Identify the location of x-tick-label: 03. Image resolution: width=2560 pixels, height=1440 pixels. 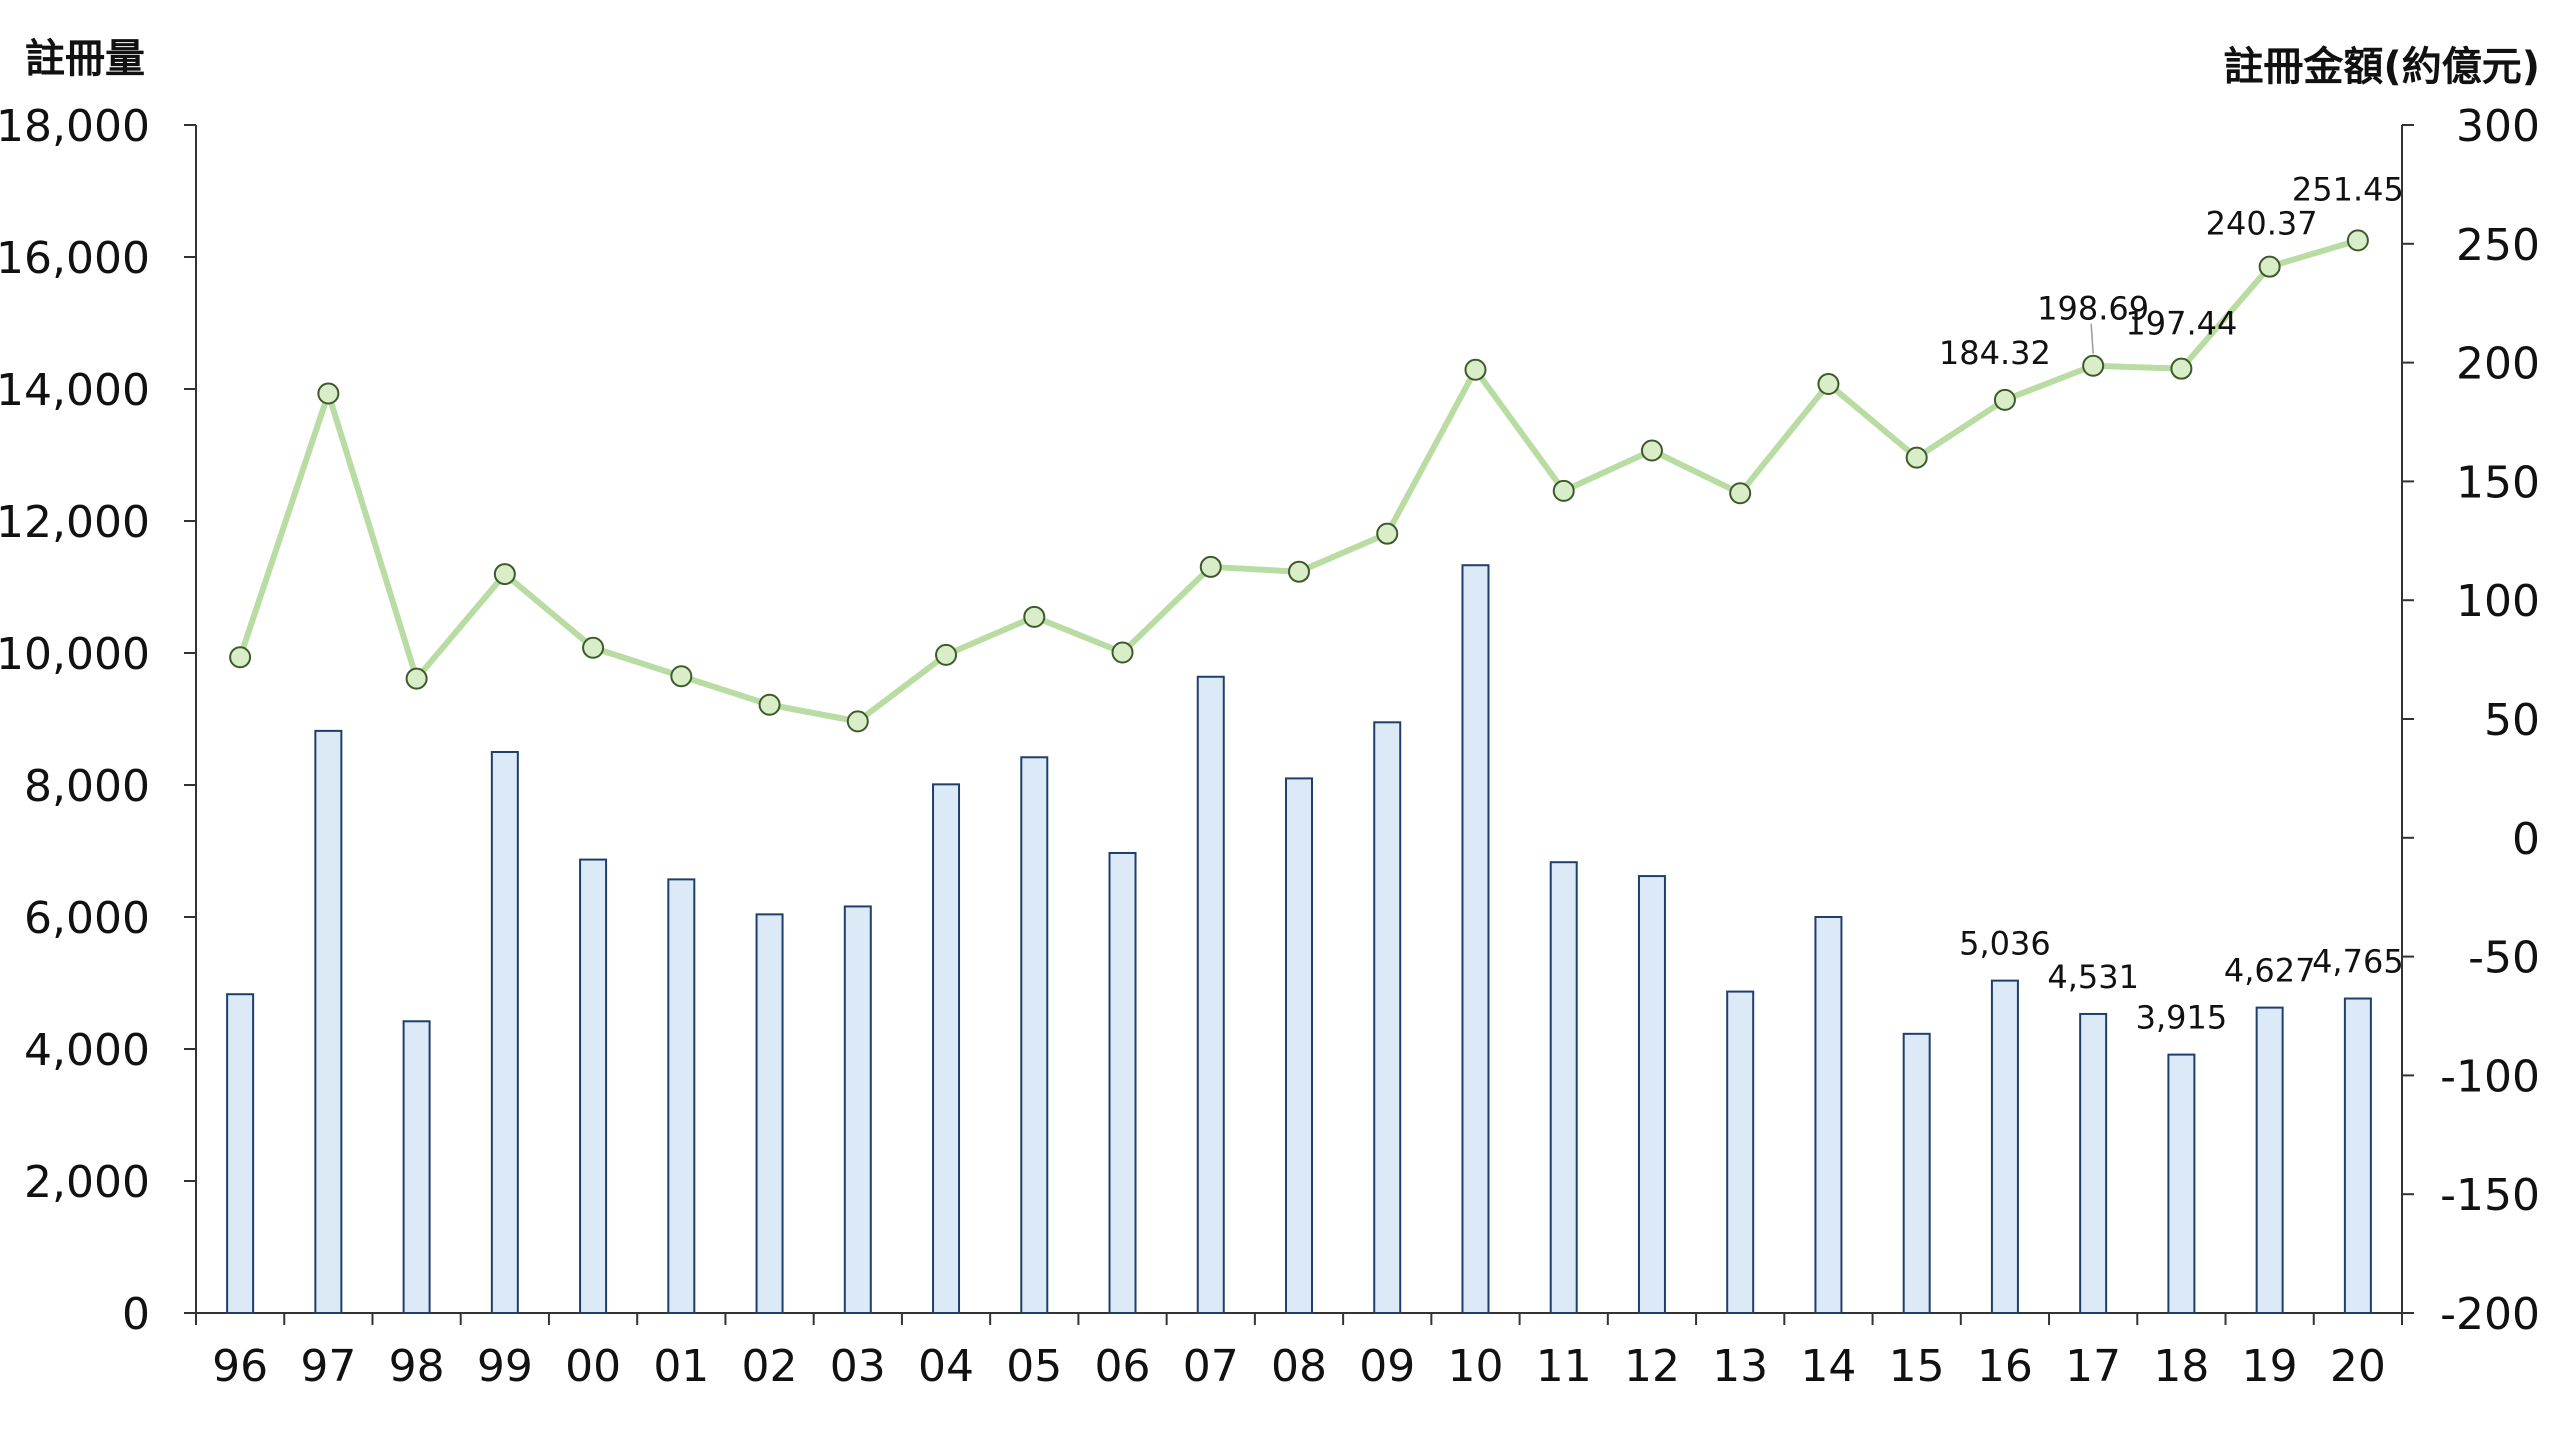
(858, 1366).